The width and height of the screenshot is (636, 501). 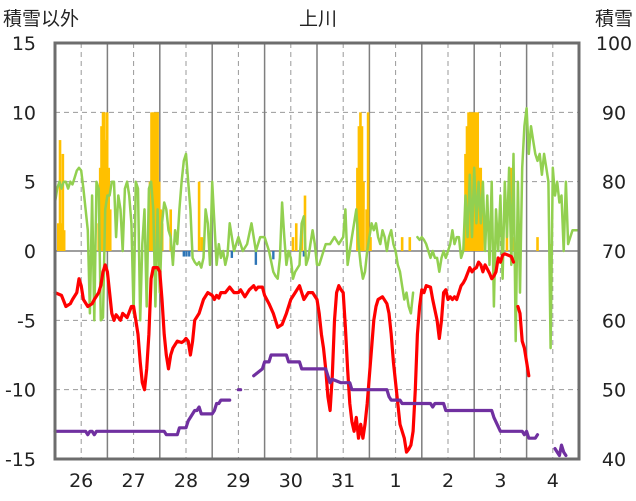 I want to click on left-tick-label: -5, so click(x=26, y=321).